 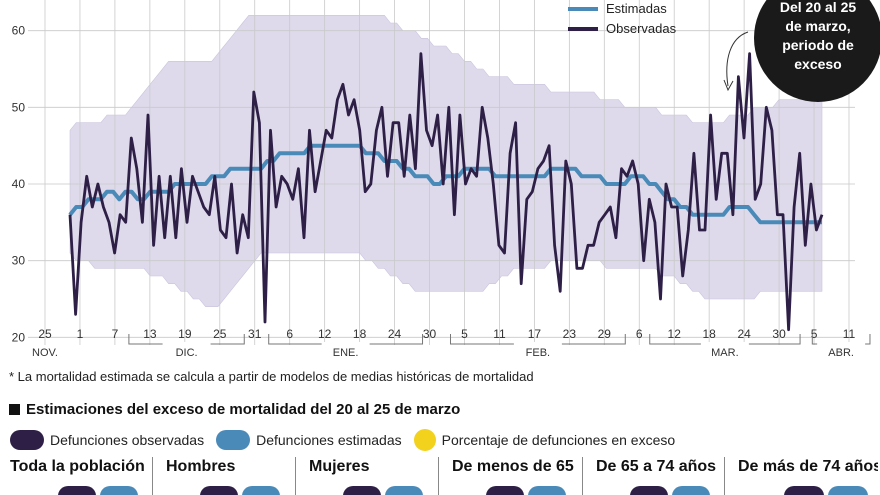 I want to click on group-label-under-65: De menos de 65, so click(x=513, y=466).